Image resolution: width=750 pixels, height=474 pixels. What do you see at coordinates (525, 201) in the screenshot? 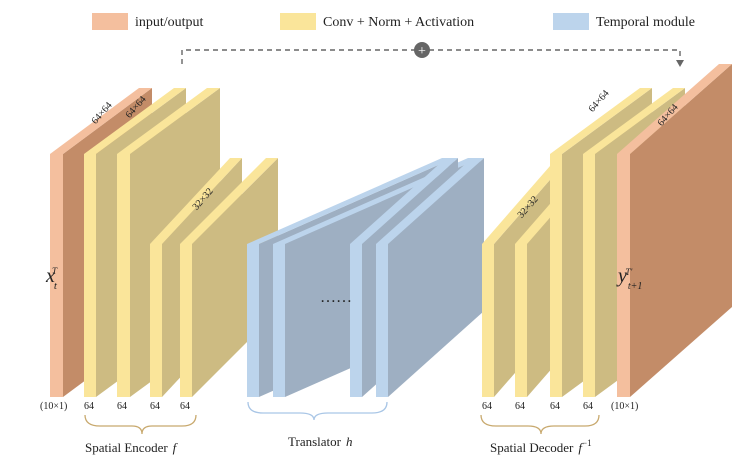
I see `dec-block1-slab-a-top` at bounding box center [525, 201].